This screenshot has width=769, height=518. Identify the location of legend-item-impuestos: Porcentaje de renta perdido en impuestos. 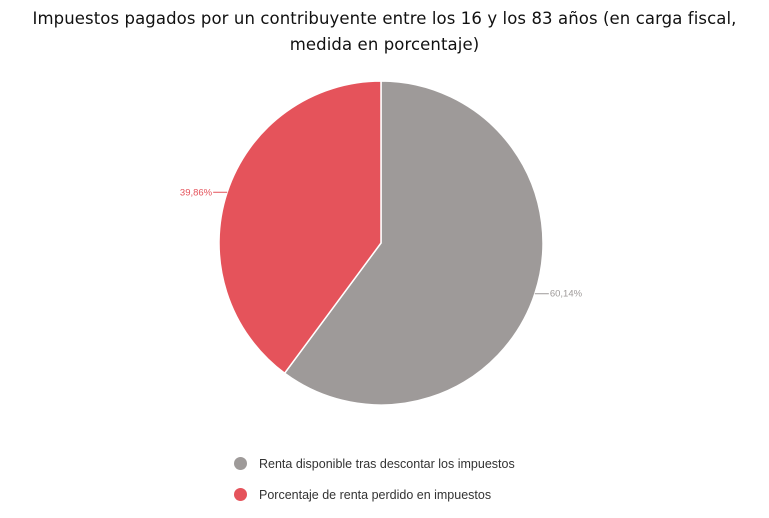
(374, 494).